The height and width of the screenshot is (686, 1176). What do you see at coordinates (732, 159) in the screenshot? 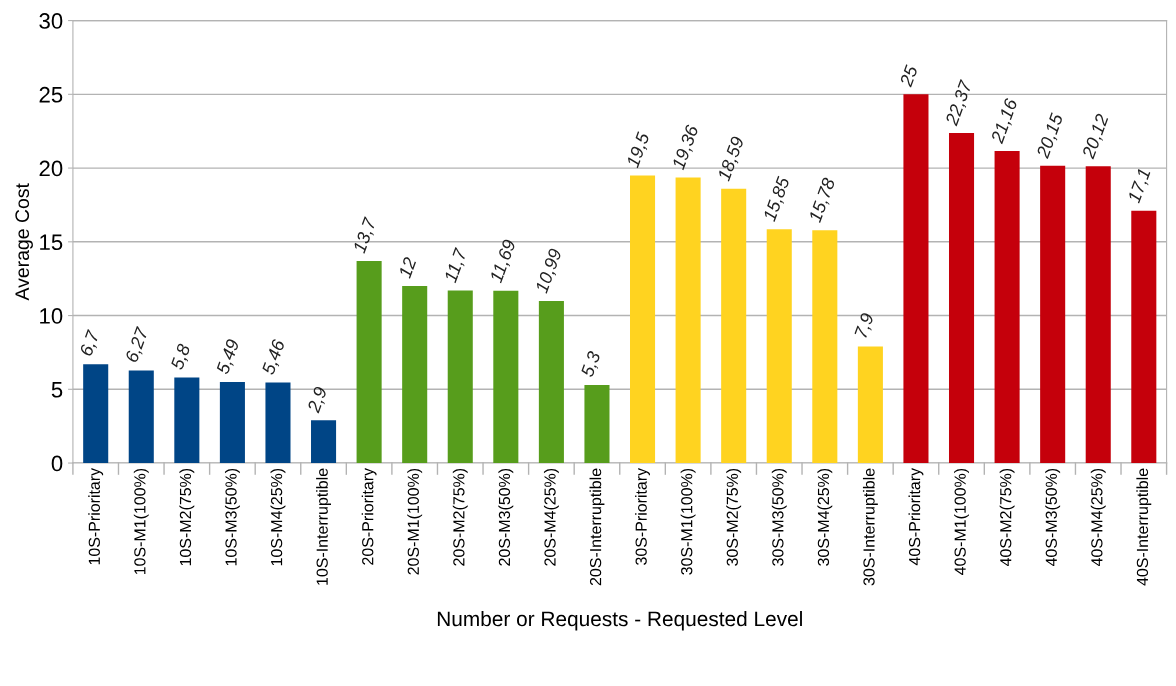
I see `data-label: 18,59` at bounding box center [732, 159].